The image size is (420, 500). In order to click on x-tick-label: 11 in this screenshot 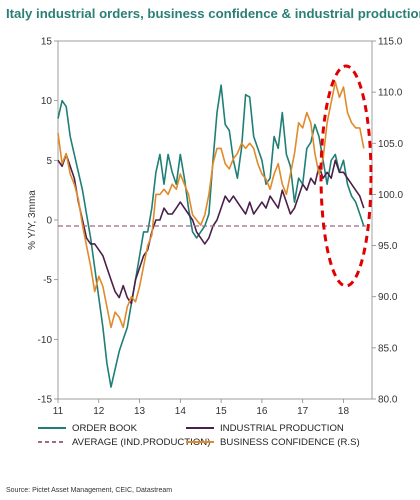, I will do `click(58, 411)`.